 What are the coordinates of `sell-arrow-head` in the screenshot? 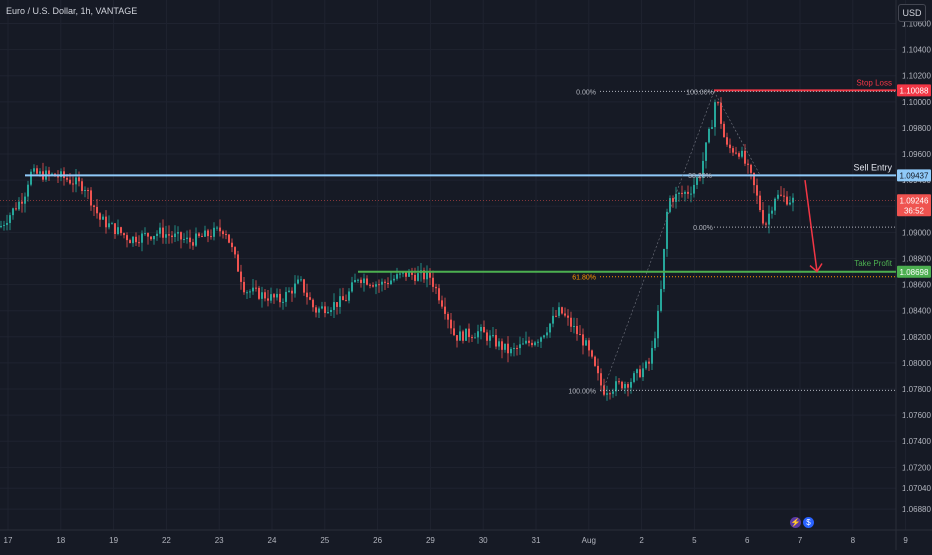 It's located at (816, 268).